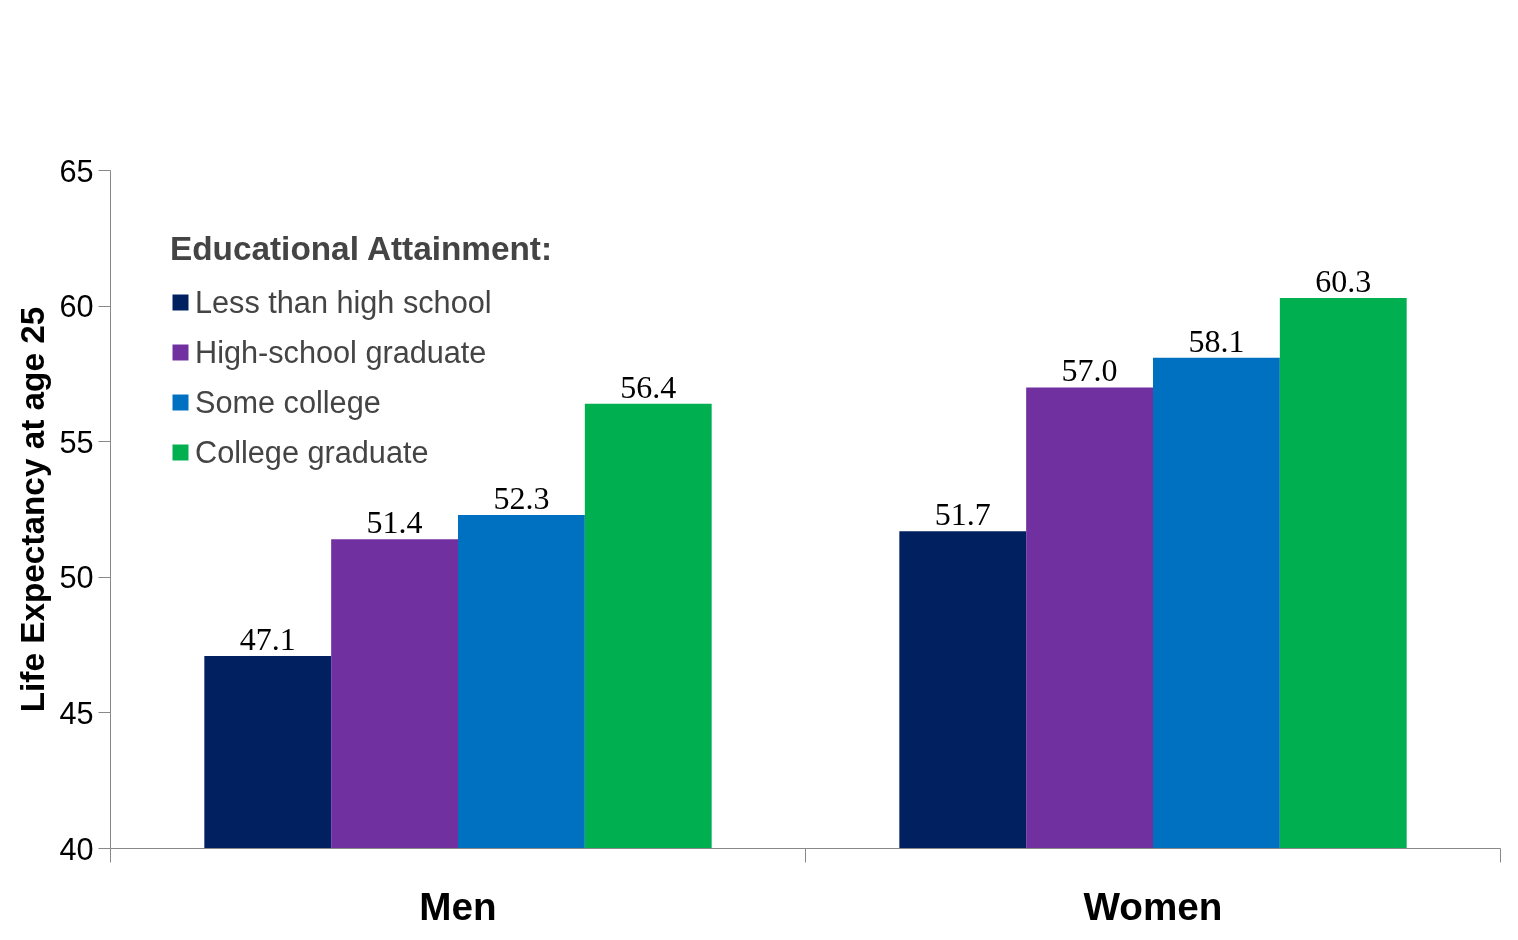 Image resolution: width=1518 pixels, height=940 pixels. Describe the element at coordinates (1216, 340) in the screenshot. I see `data-label: 58.1` at that location.